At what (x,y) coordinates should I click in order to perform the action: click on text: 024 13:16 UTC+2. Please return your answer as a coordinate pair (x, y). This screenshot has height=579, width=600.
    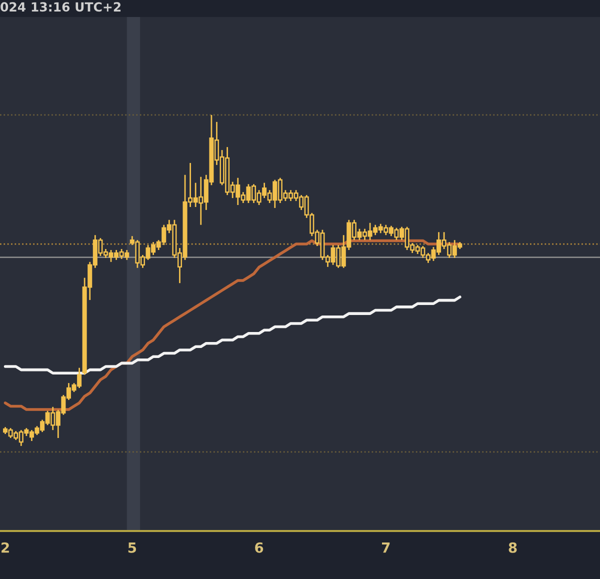
    Looking at the image, I should click on (60, 7).